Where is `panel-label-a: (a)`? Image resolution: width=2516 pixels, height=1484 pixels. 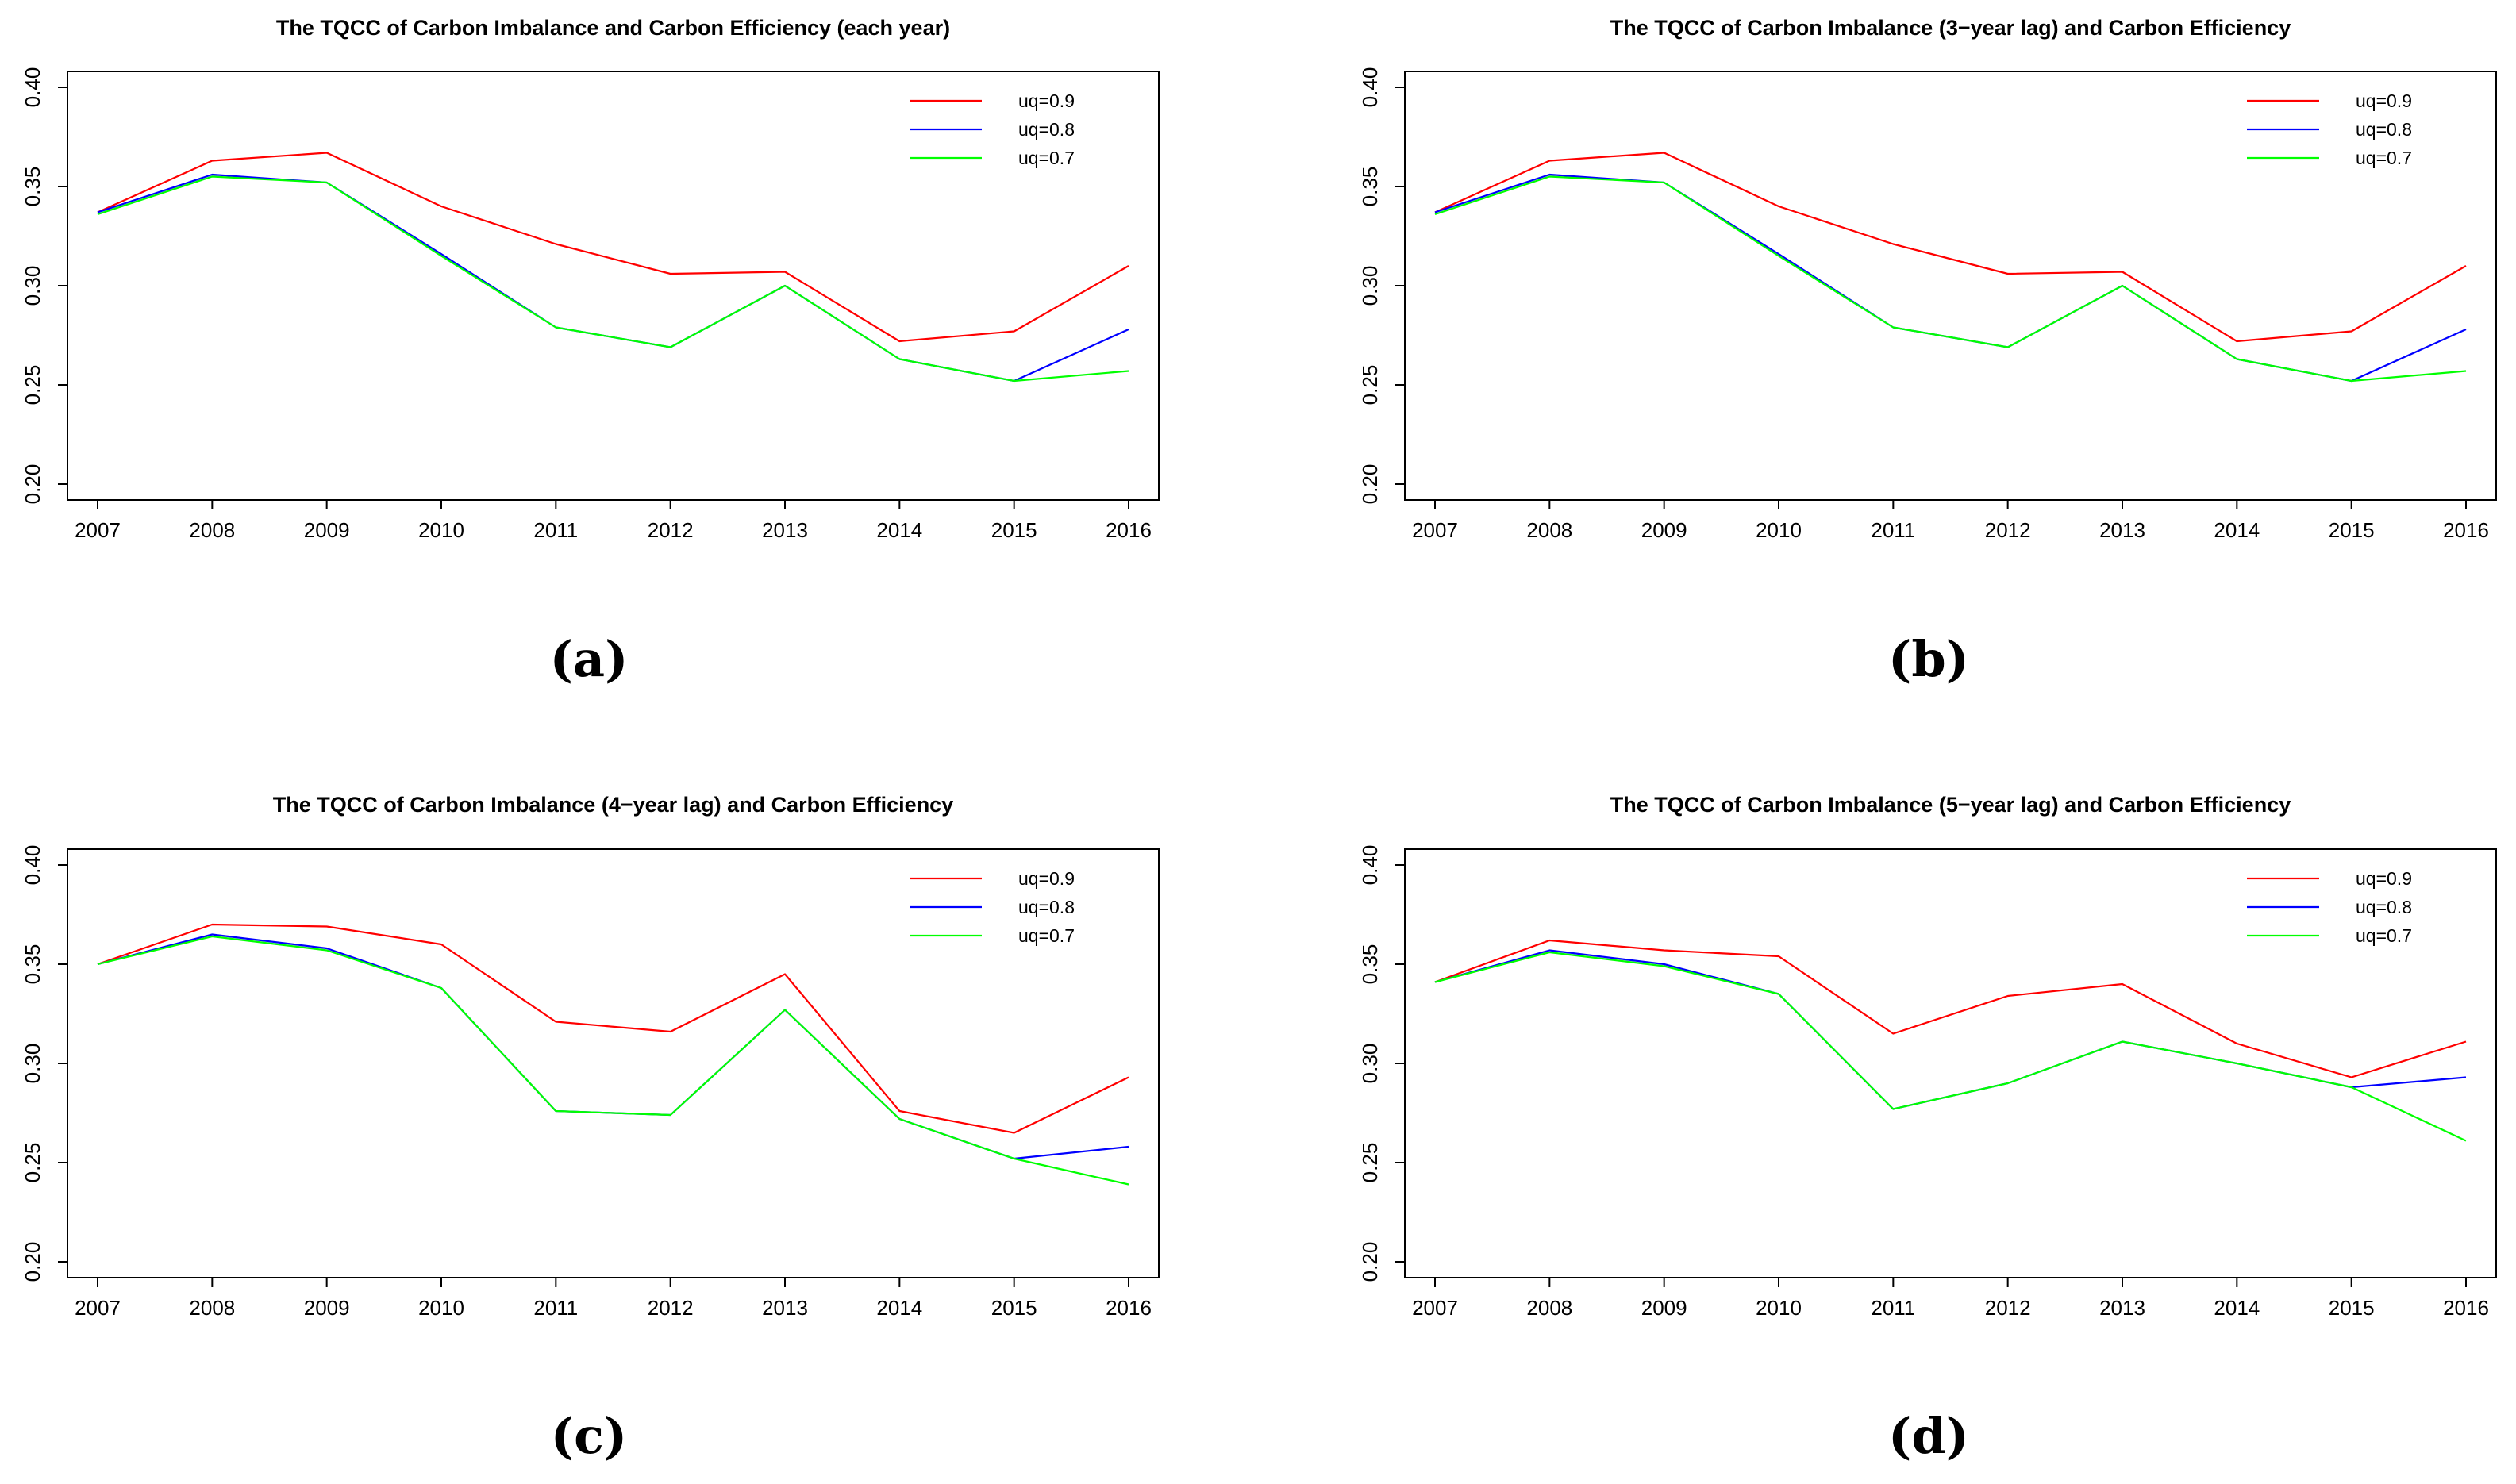
panel-label-a: (a) is located at coordinates (589, 659).